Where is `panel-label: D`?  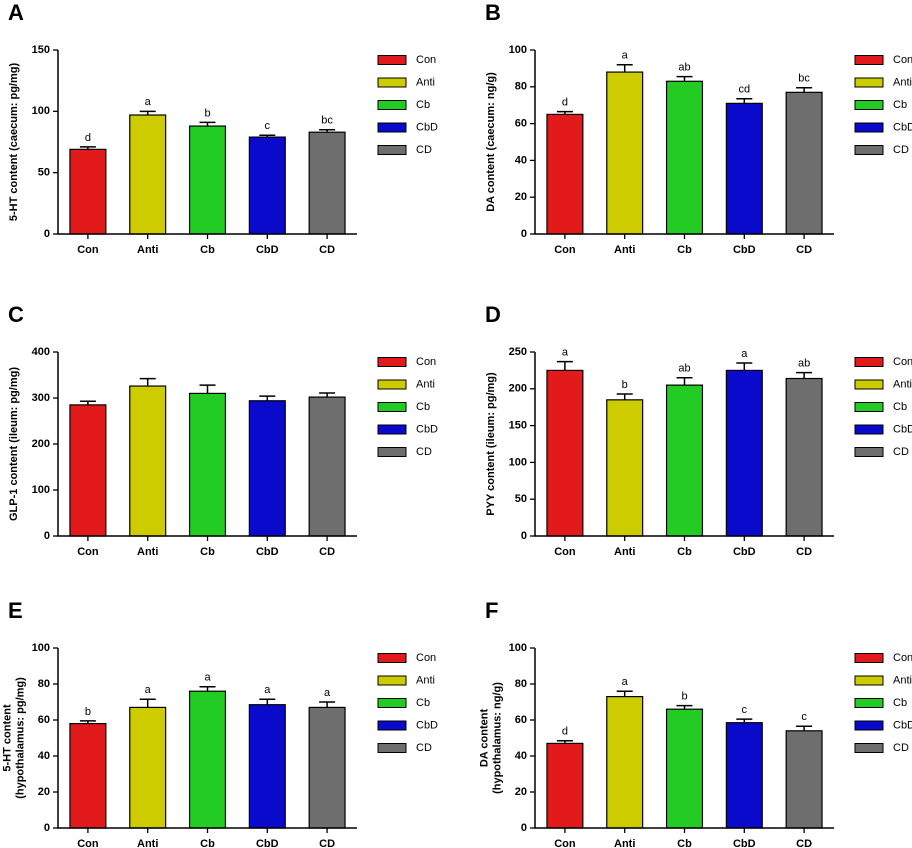 panel-label: D is located at coordinates (493, 314).